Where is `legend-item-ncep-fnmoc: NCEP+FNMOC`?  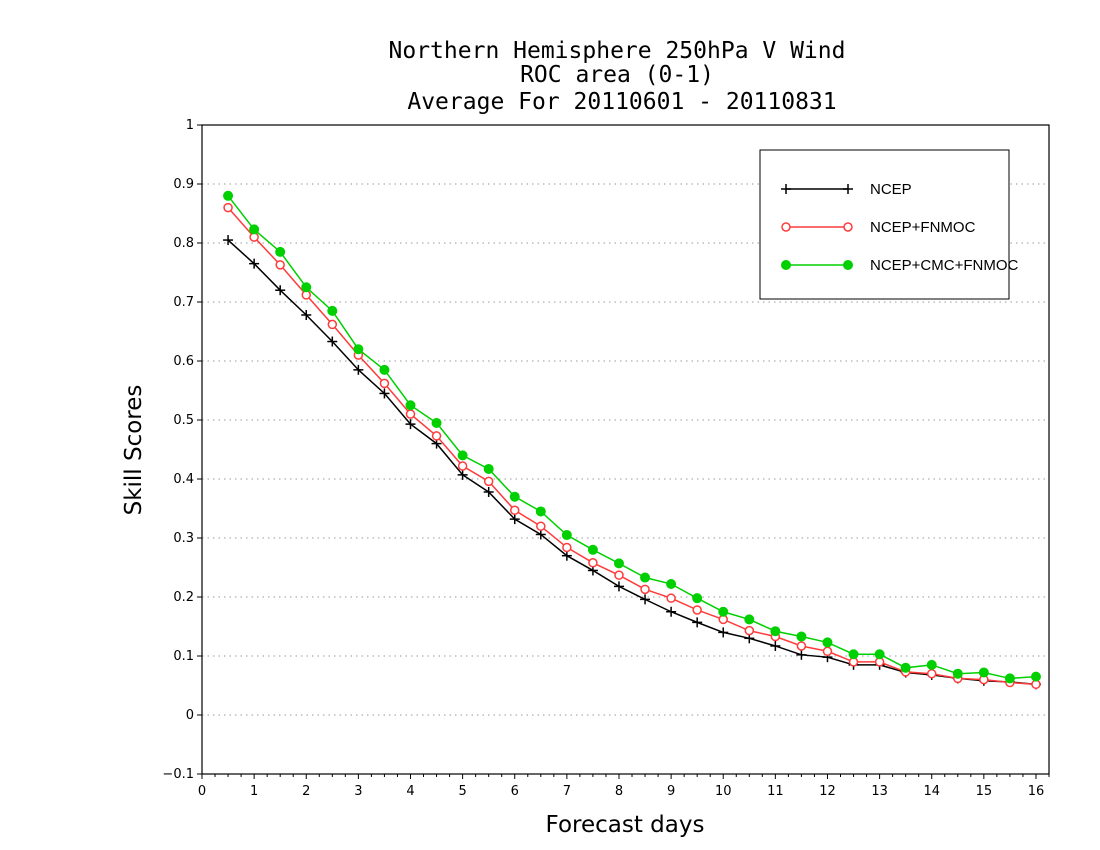
legend-item-ncep-fnmoc: NCEP+FNMOC is located at coordinates (878, 227).